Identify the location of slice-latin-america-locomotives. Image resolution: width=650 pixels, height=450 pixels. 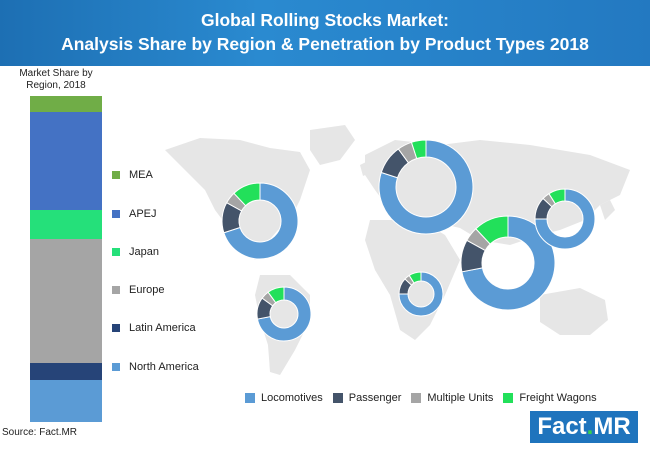
(284, 314).